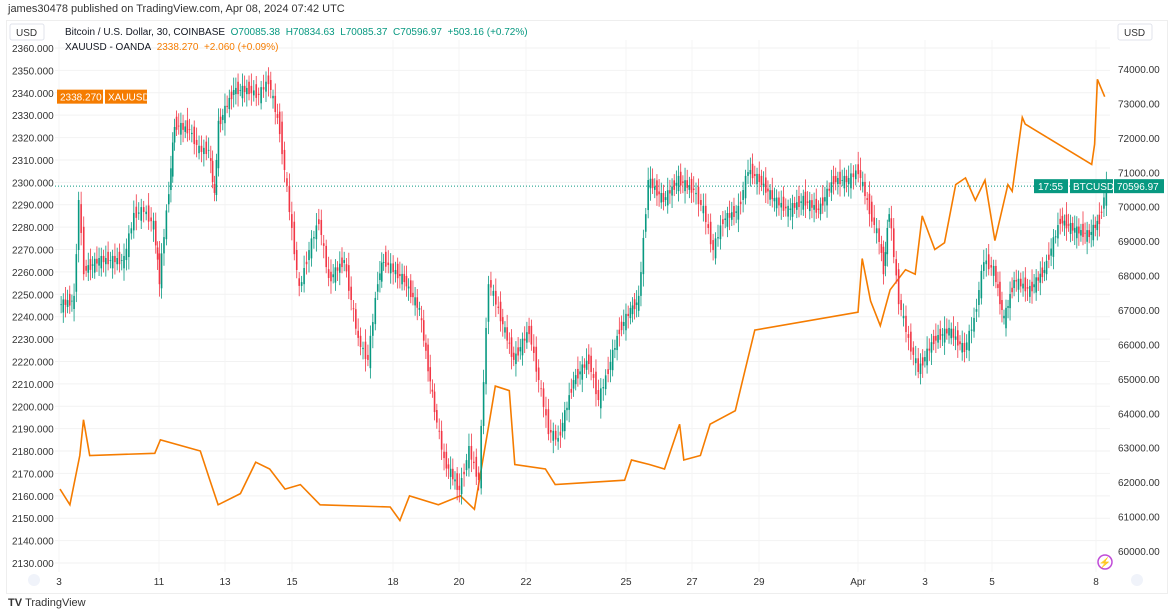 The width and height of the screenshot is (1170, 614). I want to click on left-tick-label: 2290.000, so click(33, 206).